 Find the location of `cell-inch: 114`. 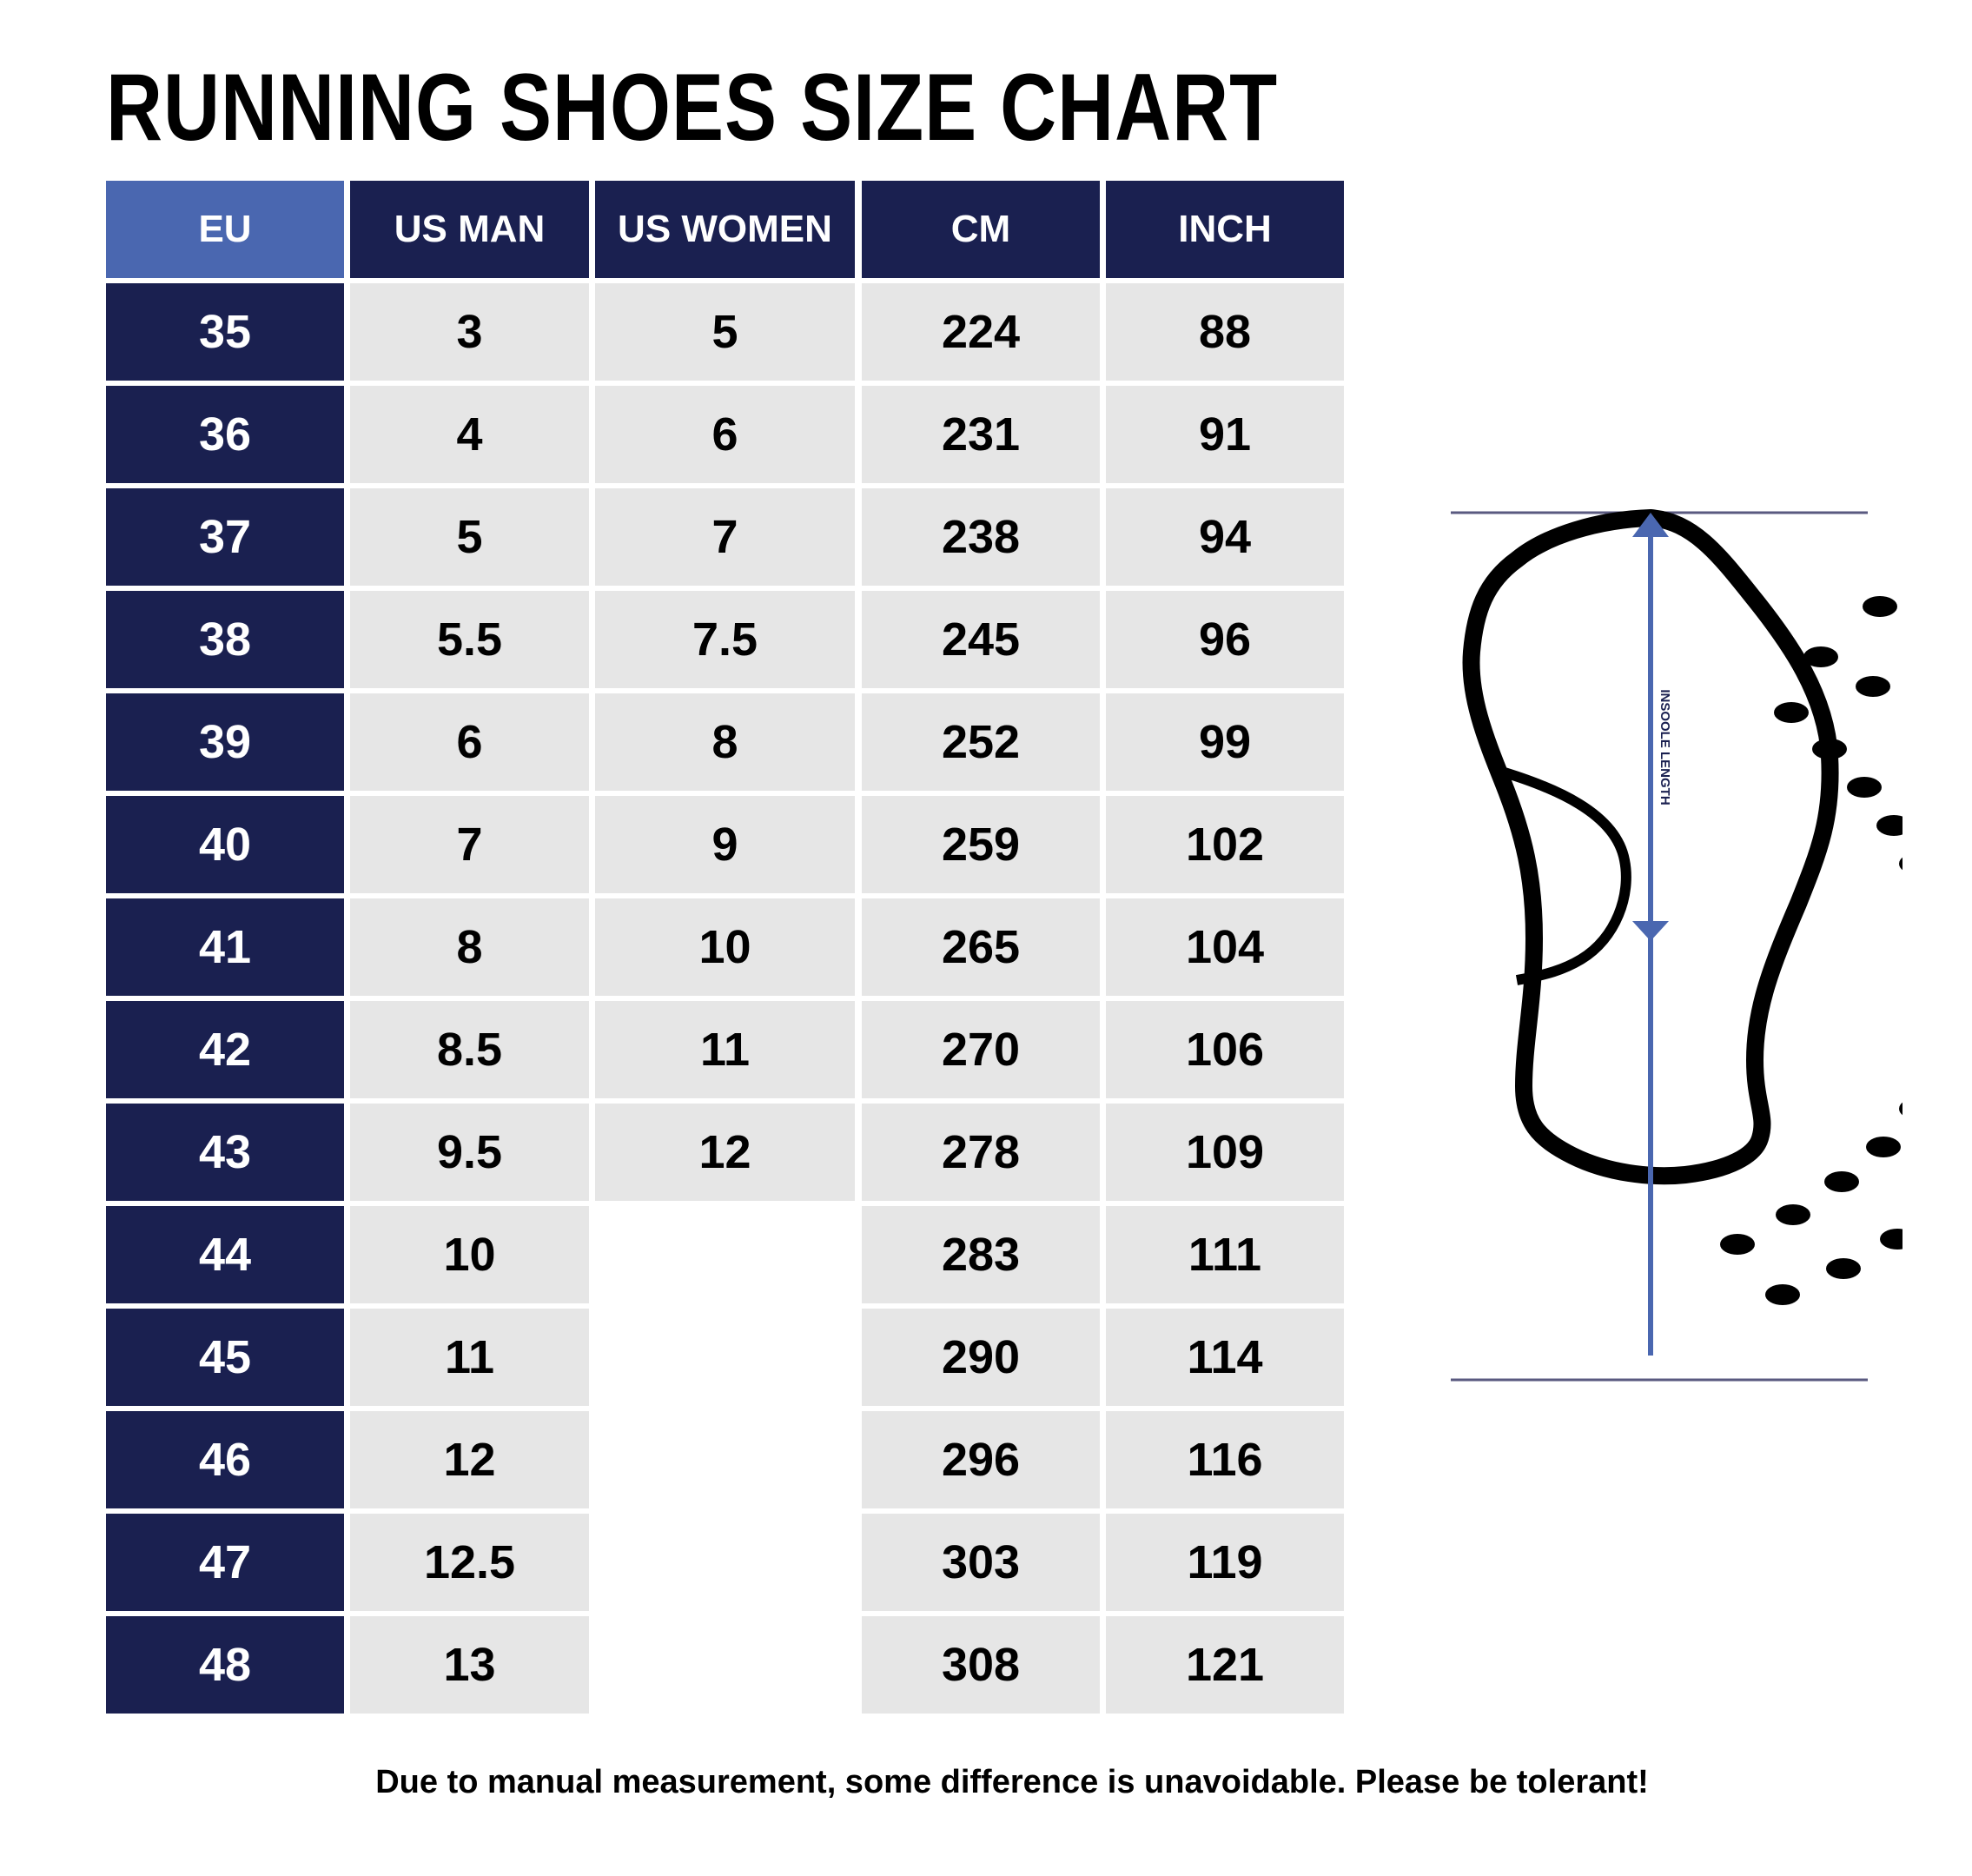

cell-inch: 114 is located at coordinates (1225, 1358).